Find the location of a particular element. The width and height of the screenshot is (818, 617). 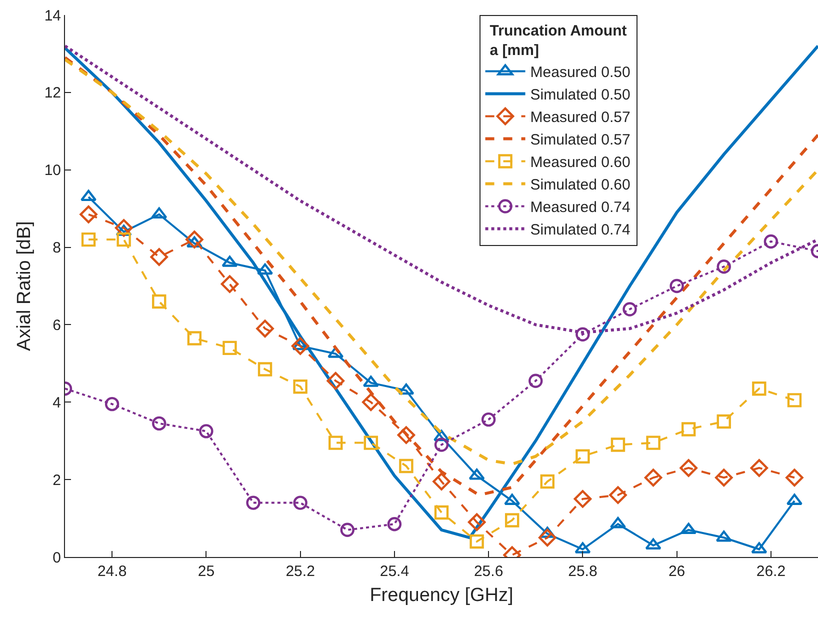

legend-label: Measured 0.50 is located at coordinates (580, 73).